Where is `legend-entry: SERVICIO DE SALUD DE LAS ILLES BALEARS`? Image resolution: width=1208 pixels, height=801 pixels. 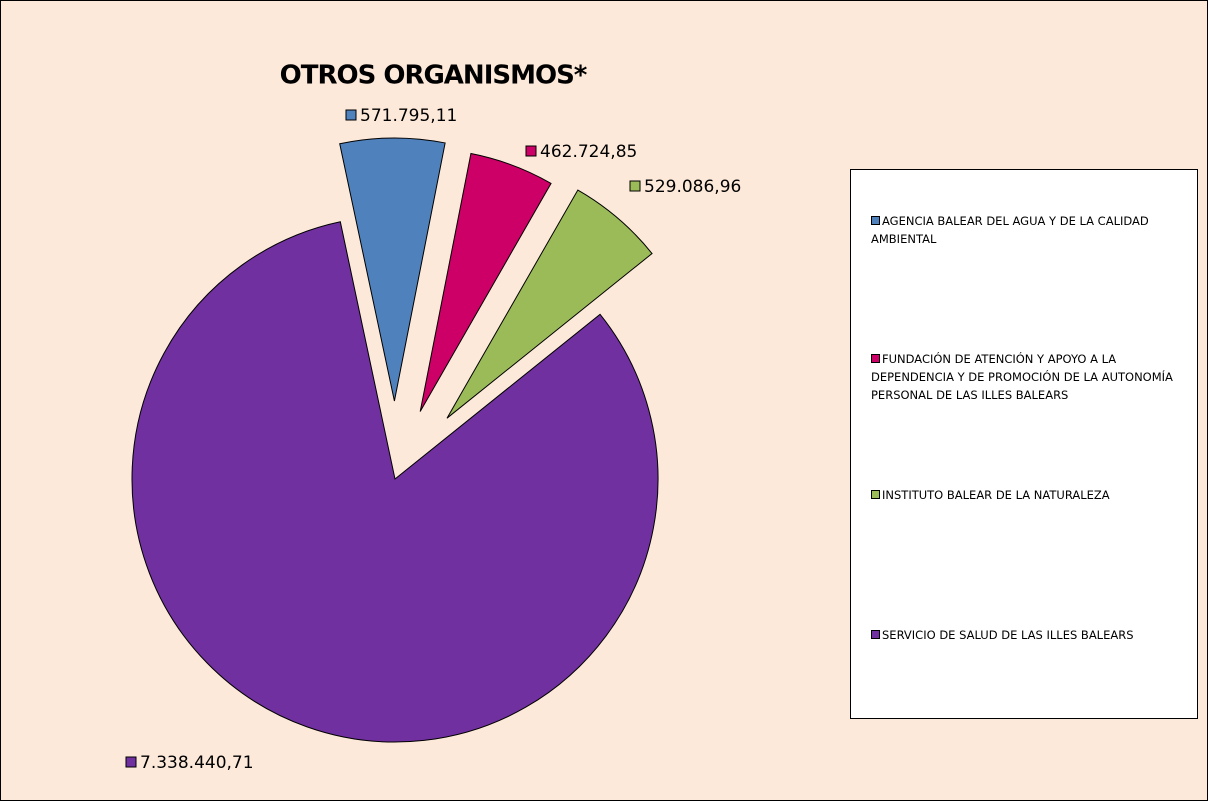 legend-entry: SERVICIO DE SALUD DE LAS ILLES BALEARS is located at coordinates (1026, 635).